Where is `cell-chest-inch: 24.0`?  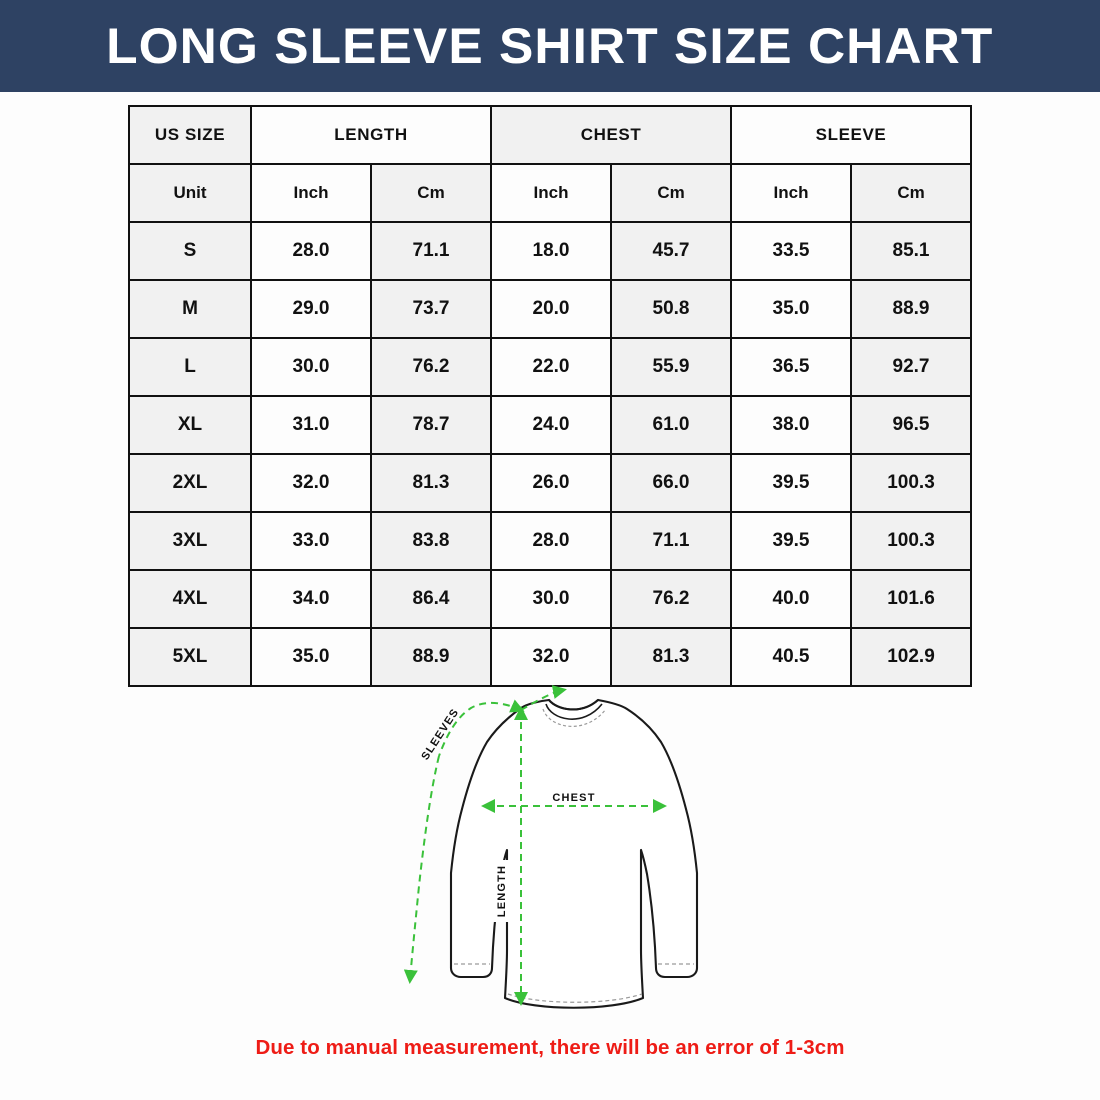
cell-chest-inch: 24.0 is located at coordinates (551, 425).